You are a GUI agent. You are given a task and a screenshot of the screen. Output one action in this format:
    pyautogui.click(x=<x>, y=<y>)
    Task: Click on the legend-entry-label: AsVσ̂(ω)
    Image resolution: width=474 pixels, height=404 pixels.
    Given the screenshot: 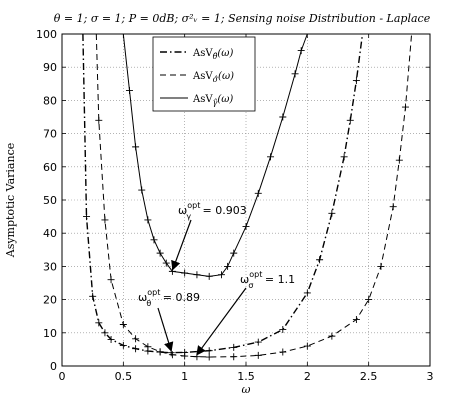 What is the action you would take?
    pyautogui.click(x=213, y=77)
    